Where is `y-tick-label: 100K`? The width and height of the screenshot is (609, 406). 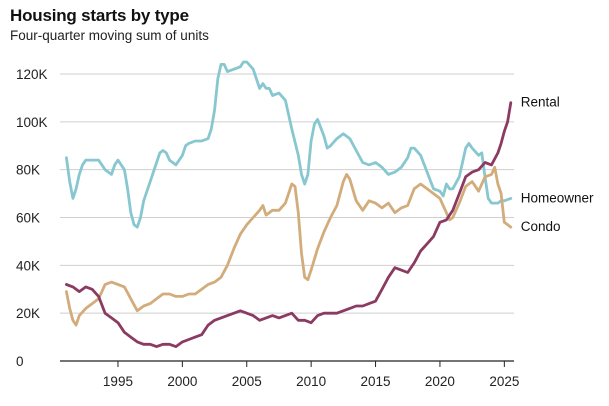 y-tick-label: 100K is located at coordinates (32, 122).